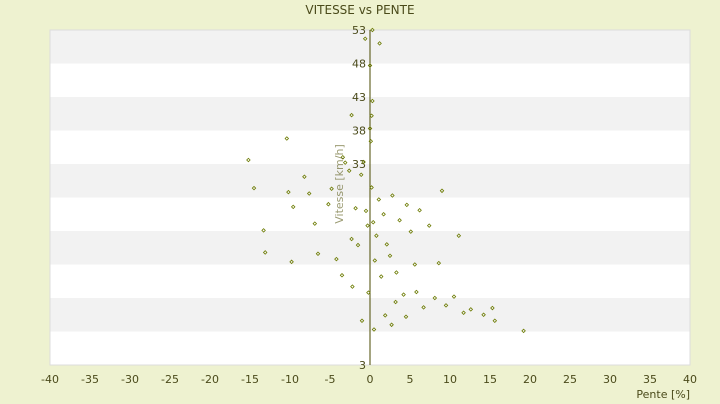  I want to click on x-tick-label: 35, so click(650, 379).